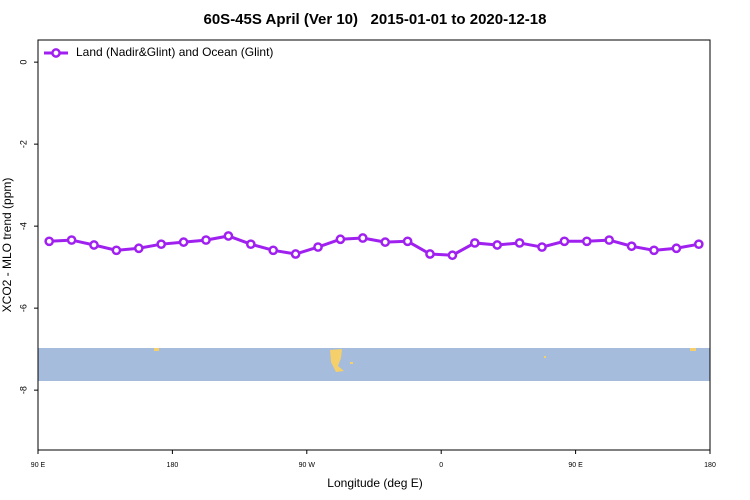 The width and height of the screenshot is (750, 500). Describe the element at coordinates (23, 144) in the screenshot. I see `y-tick-label: -2` at that location.